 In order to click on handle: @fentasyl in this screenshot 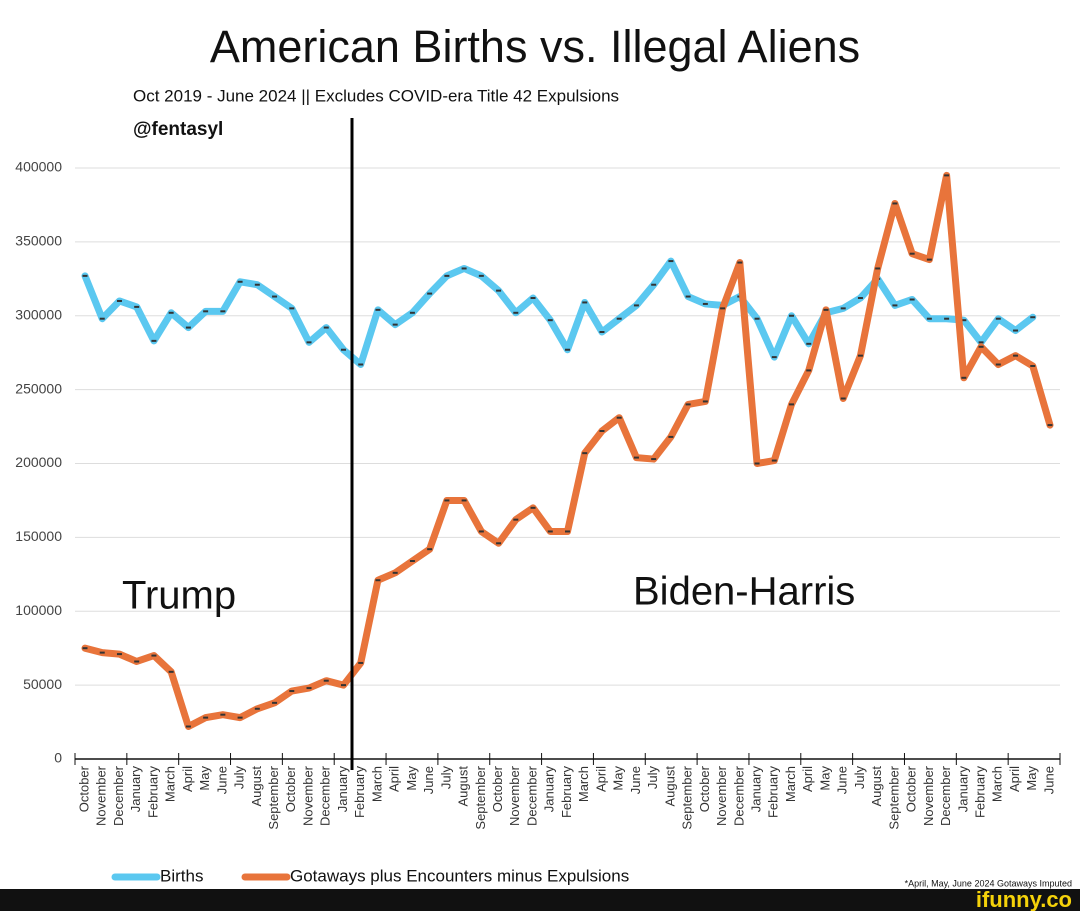, I will do `click(178, 129)`.